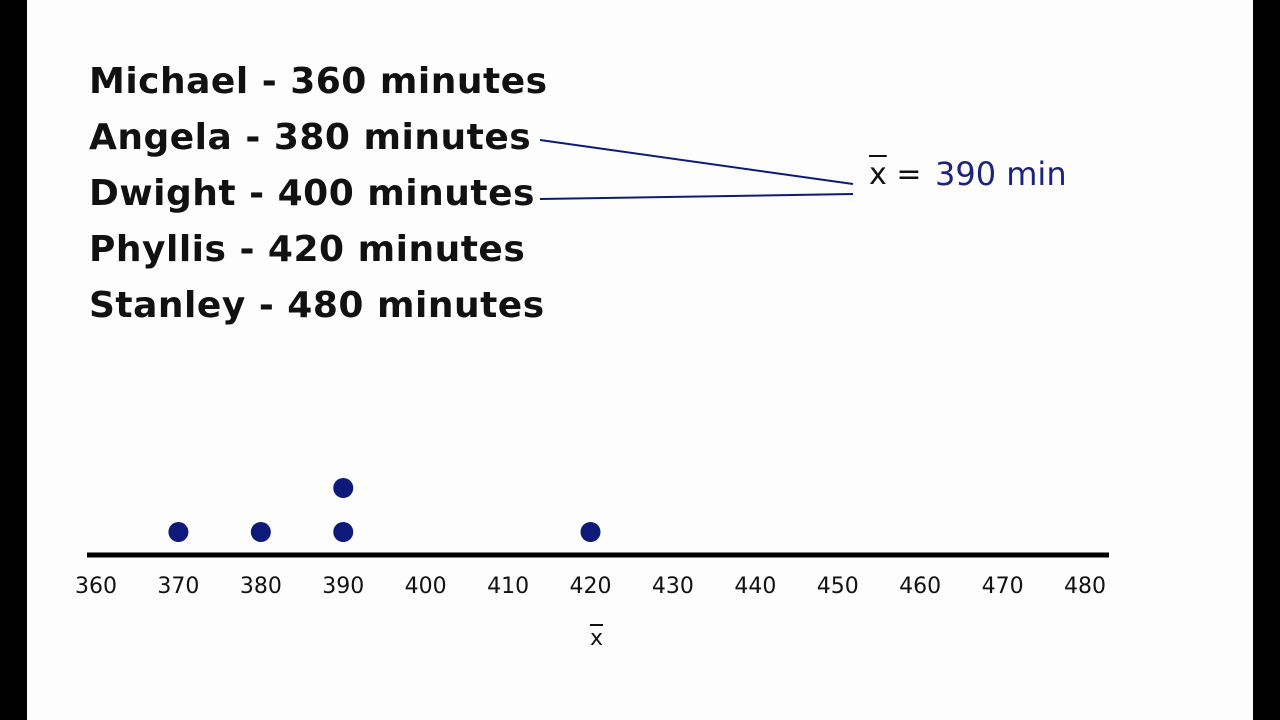 The image size is (1280, 720). I want to click on entry-stanley: Stanley - 480 minutes, so click(317, 305).